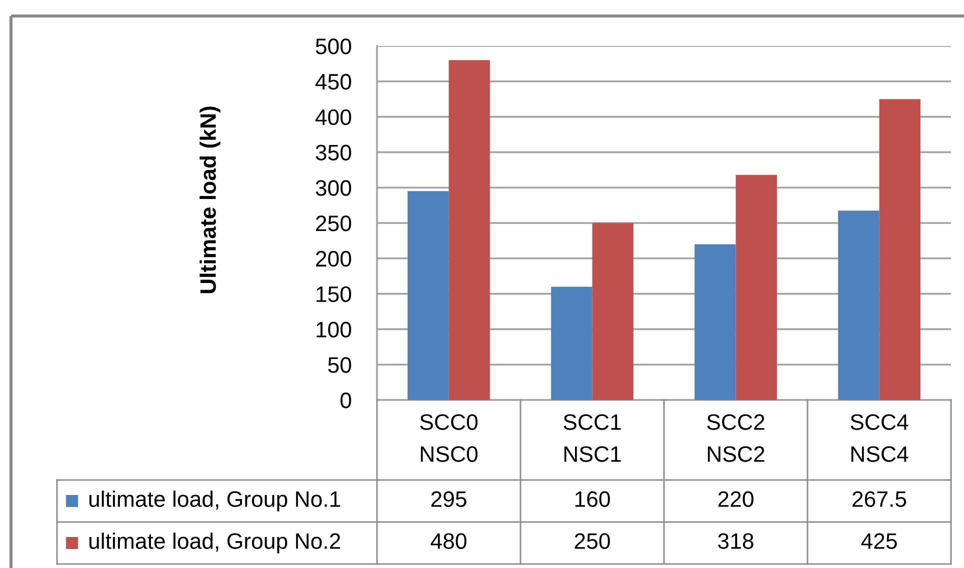  What do you see at coordinates (334, 330) in the screenshot?
I see `y-tick-label: 100` at bounding box center [334, 330].